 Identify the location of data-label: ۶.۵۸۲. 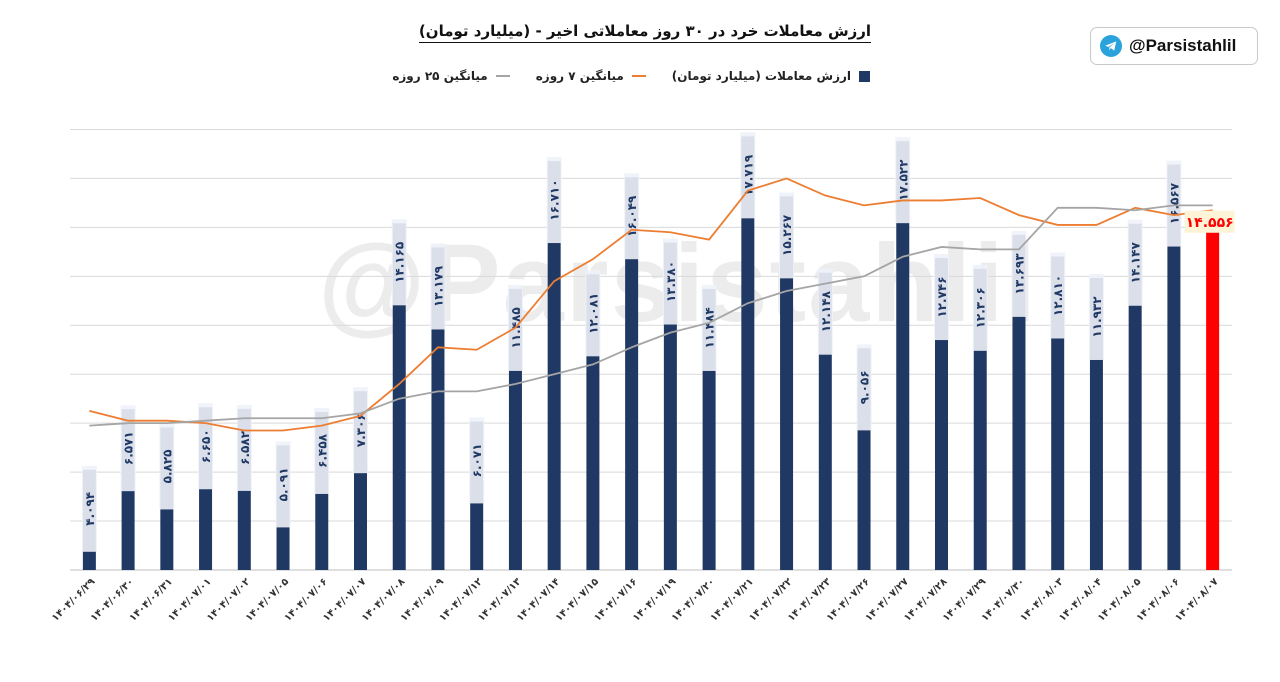
(245, 447).